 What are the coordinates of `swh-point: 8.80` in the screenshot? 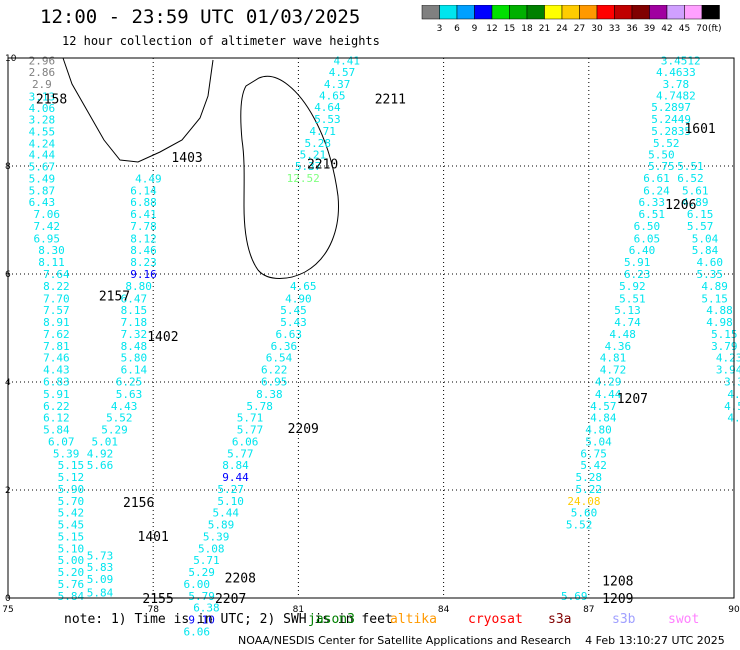 It's located at (138, 286).